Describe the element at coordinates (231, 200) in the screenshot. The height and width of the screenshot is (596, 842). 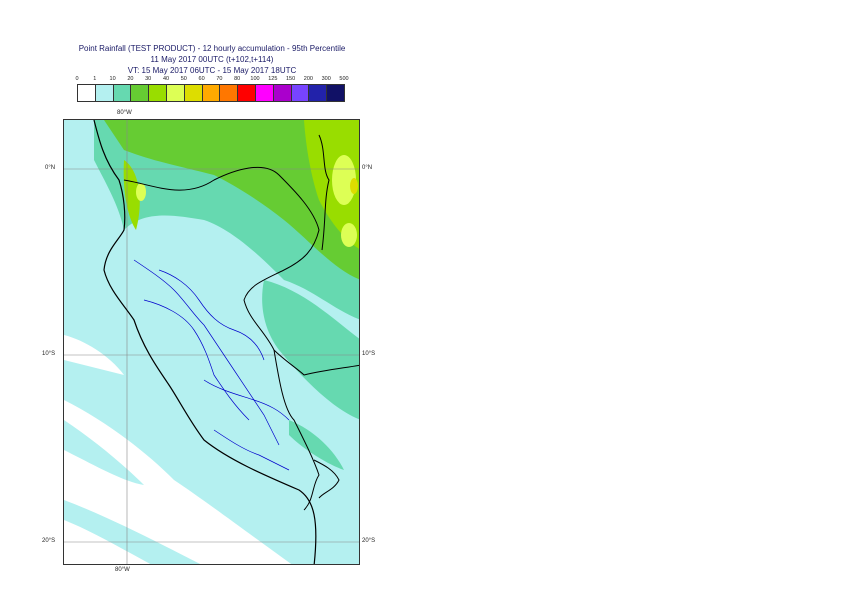
I see `heavy-rain-north` at that location.